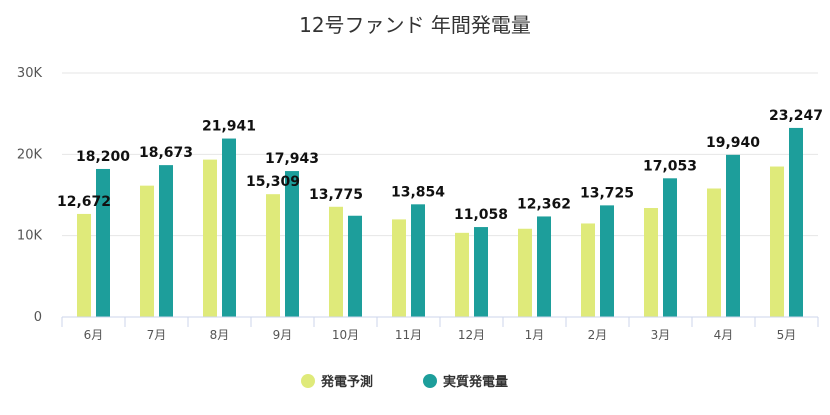  Describe the element at coordinates (471, 335) in the screenshot. I see `x-tick-label: 12月` at that location.